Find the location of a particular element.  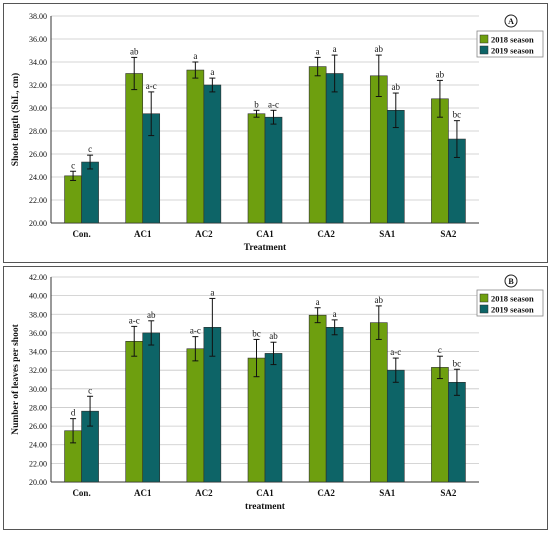

chart-b-y-tick-label: 30.00 is located at coordinates (38, 389).